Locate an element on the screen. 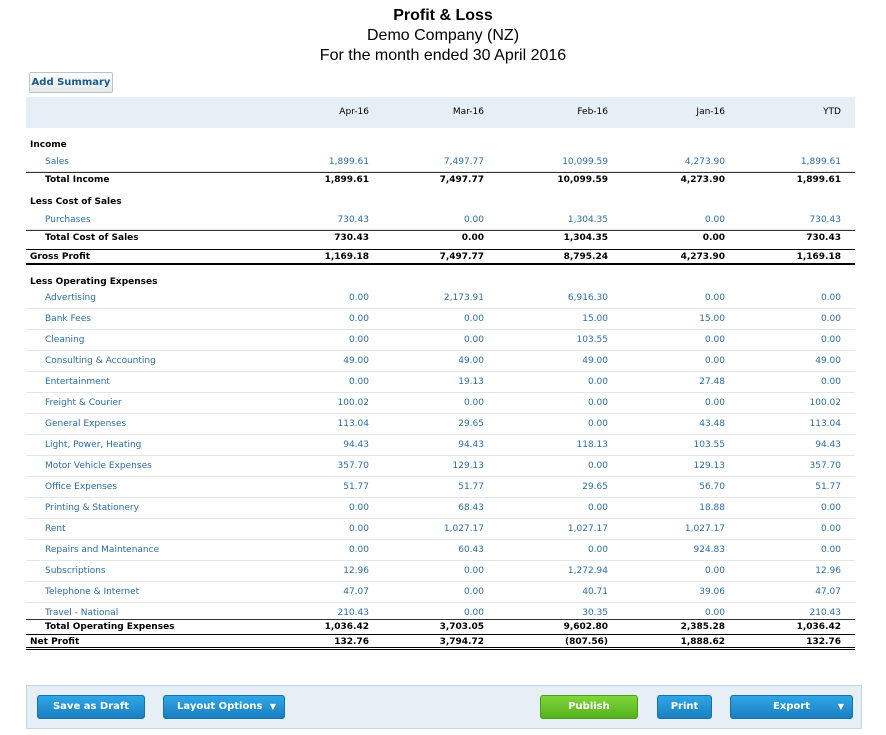  account-link: Entertainment is located at coordinates (77, 382).